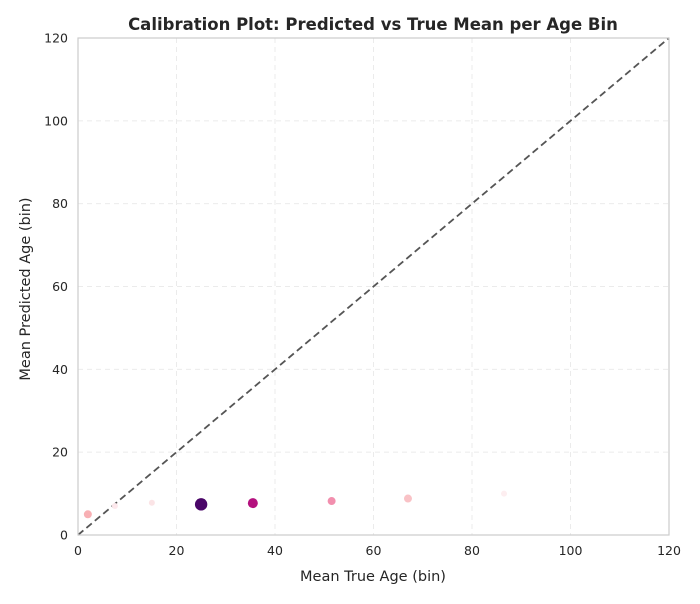 The width and height of the screenshot is (700, 604). Describe the element at coordinates (669, 550) in the screenshot. I see `x-tick-label: 120` at that location.